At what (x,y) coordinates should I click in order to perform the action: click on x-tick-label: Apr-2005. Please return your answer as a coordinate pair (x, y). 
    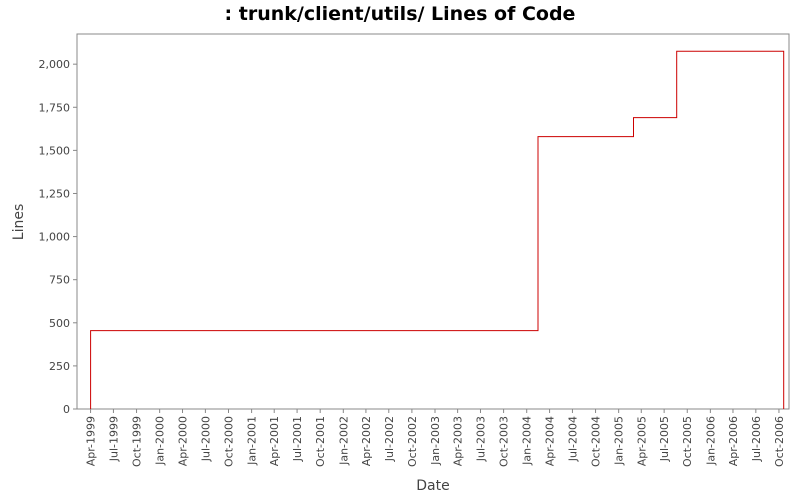
    Looking at the image, I should click on (641, 441).